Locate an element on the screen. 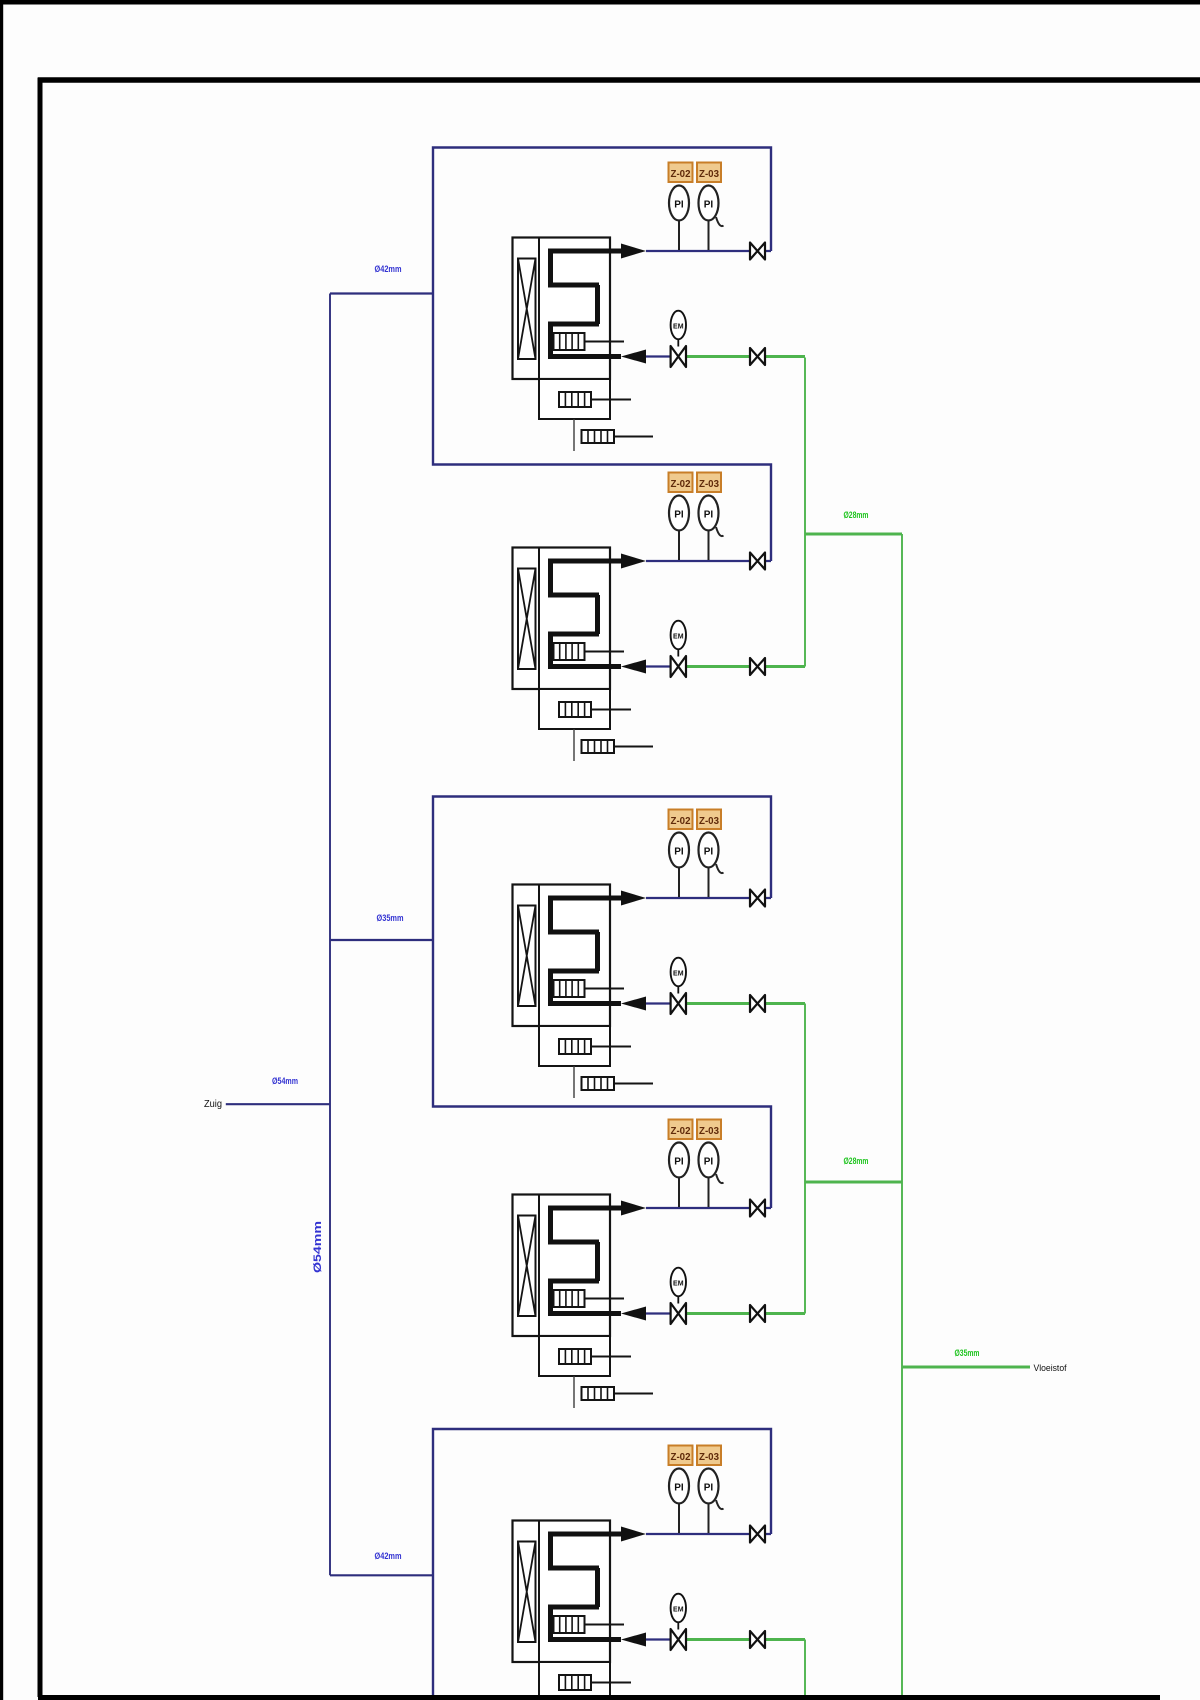 This screenshot has height=1700, width=1200. svg-text: Zuig is located at coordinates (213, 1104).